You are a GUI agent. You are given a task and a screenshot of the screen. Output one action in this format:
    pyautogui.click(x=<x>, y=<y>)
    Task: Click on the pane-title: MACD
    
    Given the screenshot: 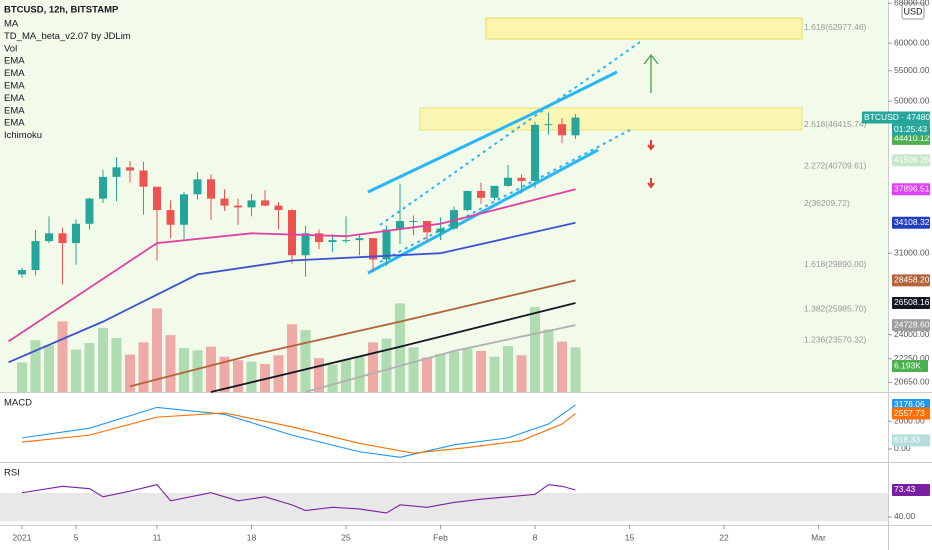 What is the action you would take?
    pyautogui.click(x=18, y=403)
    